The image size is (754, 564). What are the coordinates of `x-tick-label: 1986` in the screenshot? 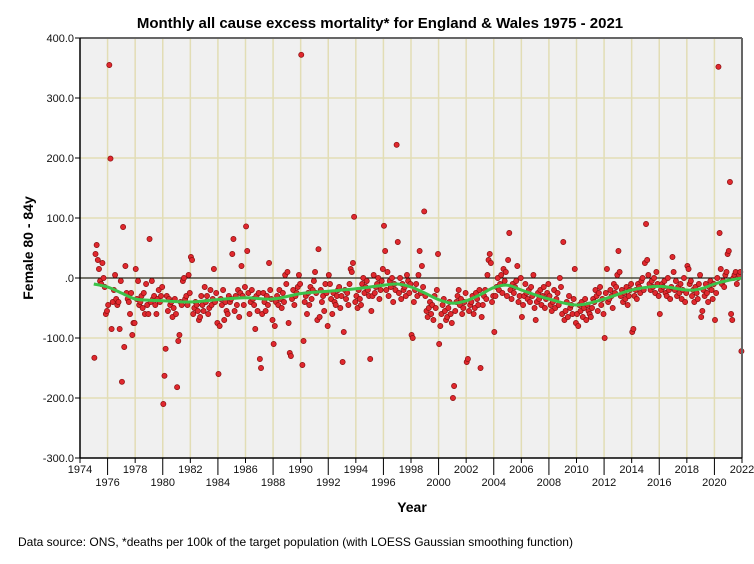 It's located at (245, 470).